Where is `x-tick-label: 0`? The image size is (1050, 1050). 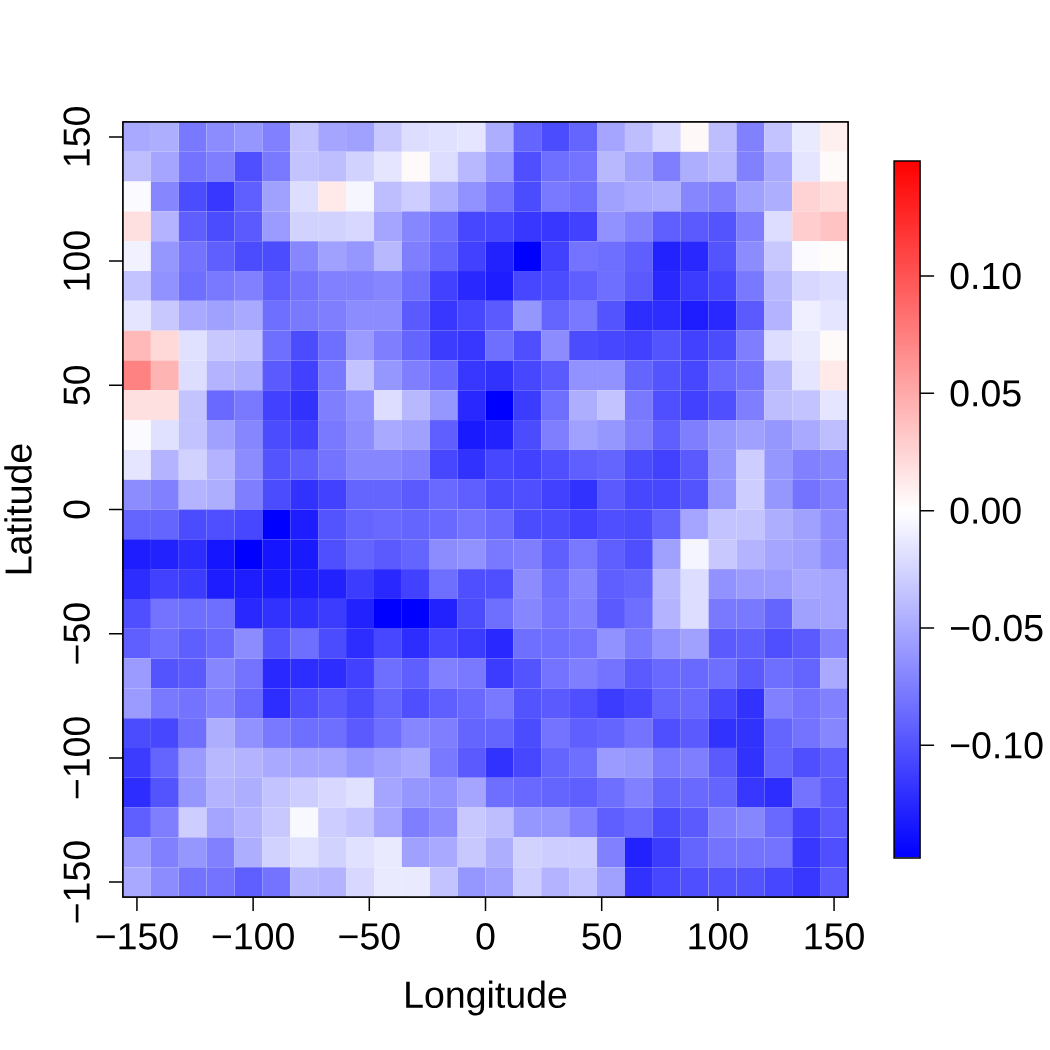 x-tick-label: 0 is located at coordinates (485, 936).